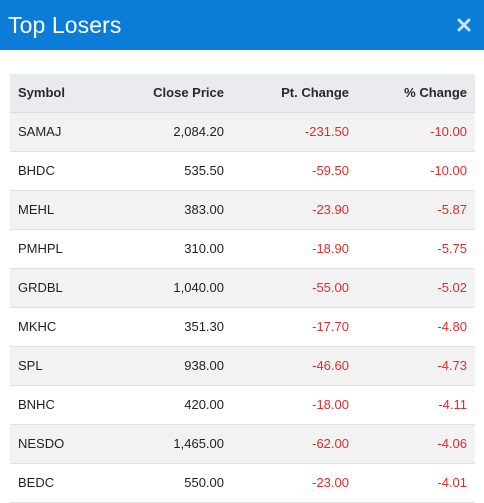 The height and width of the screenshot is (503, 484). I want to click on cell-close-price: 2,084.20, so click(198, 131).